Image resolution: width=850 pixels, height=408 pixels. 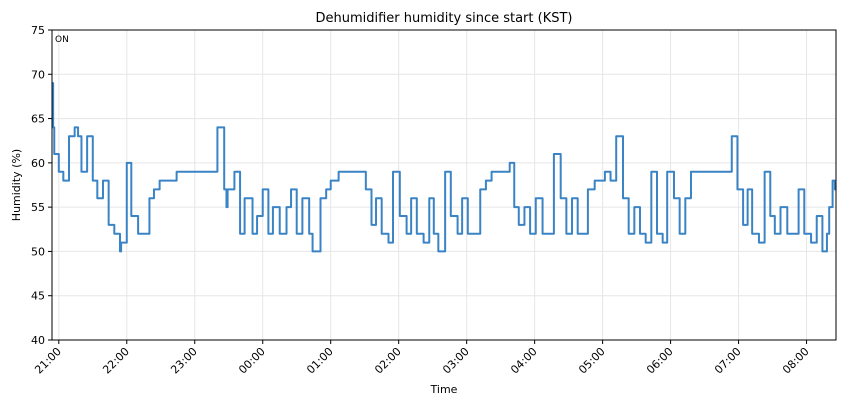 I want to click on x-tick-label: 05:00, so click(x=592, y=361).